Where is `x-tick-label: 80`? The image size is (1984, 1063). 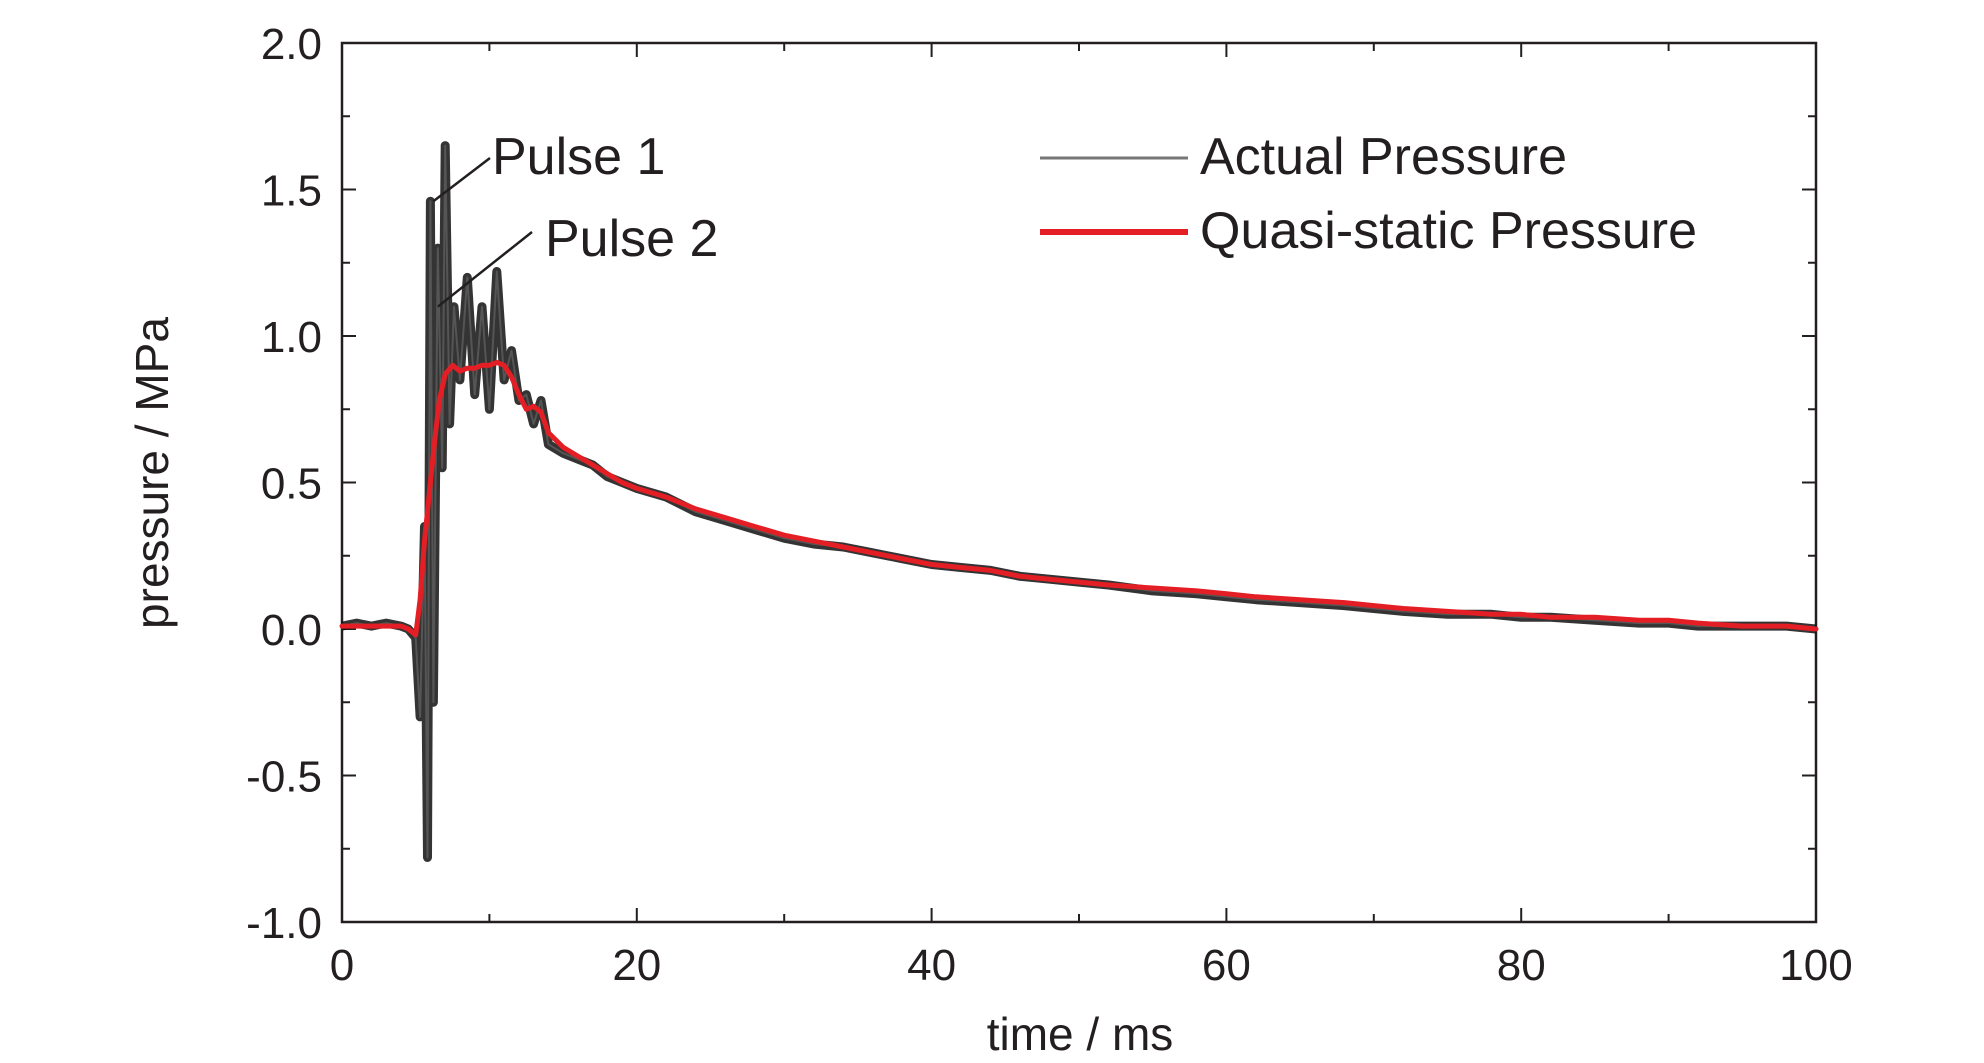 x-tick-label: 80 is located at coordinates (1521, 965).